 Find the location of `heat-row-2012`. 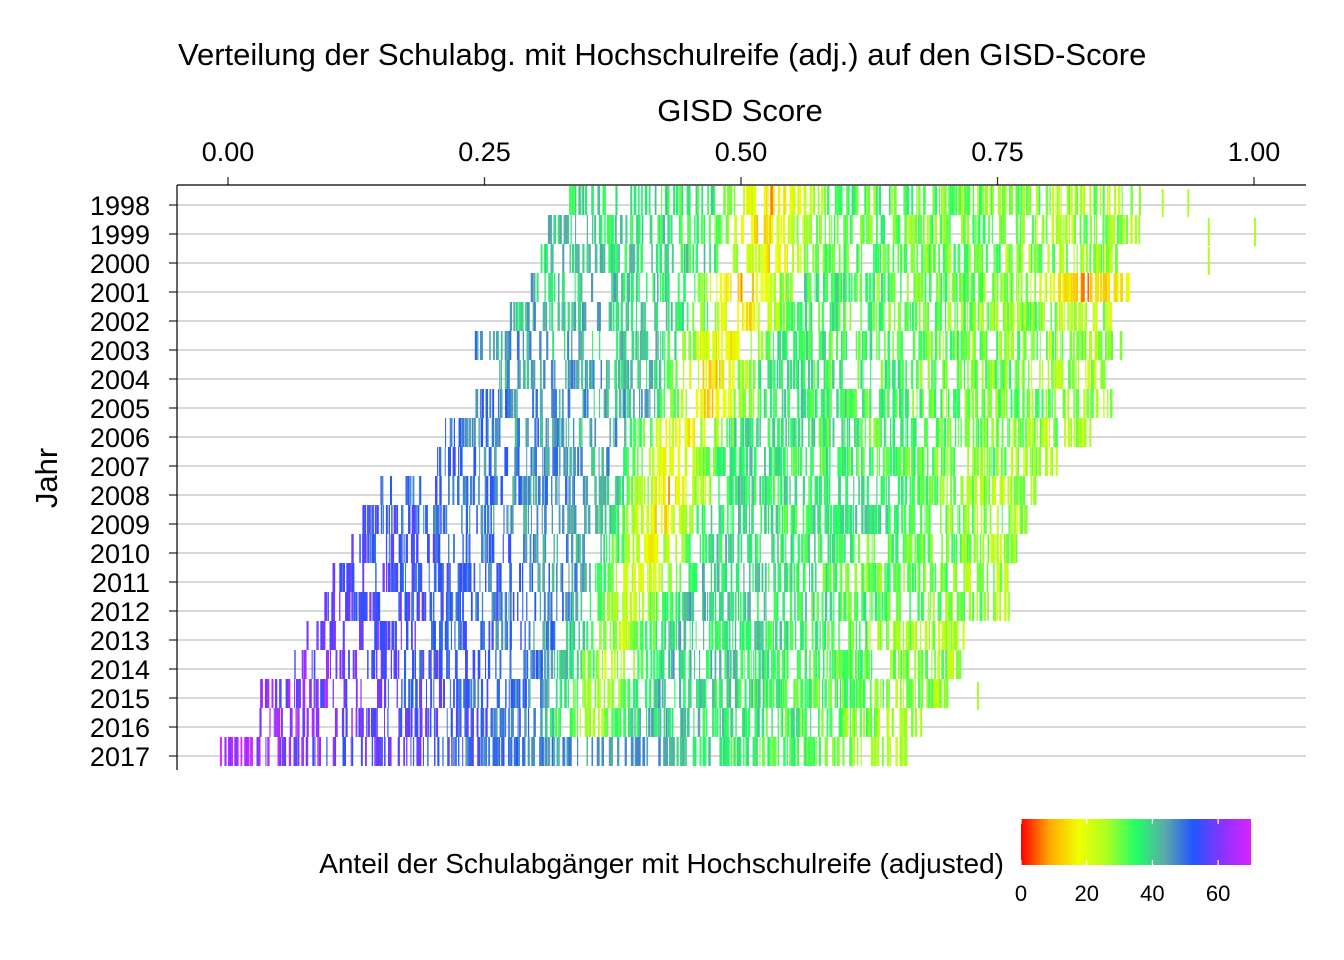

heat-row-2012 is located at coordinates (667, 606).